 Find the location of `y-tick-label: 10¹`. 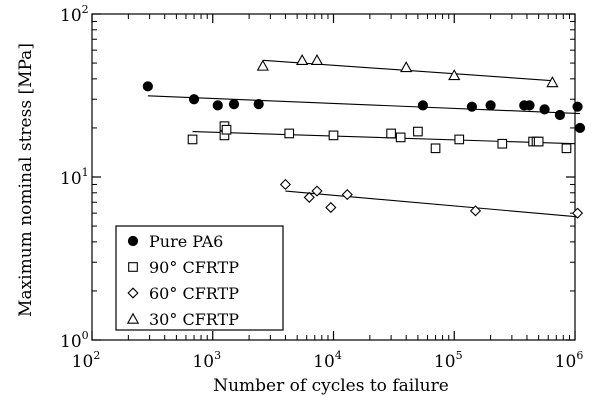

y-tick-label: 10¹ is located at coordinates (74, 177).